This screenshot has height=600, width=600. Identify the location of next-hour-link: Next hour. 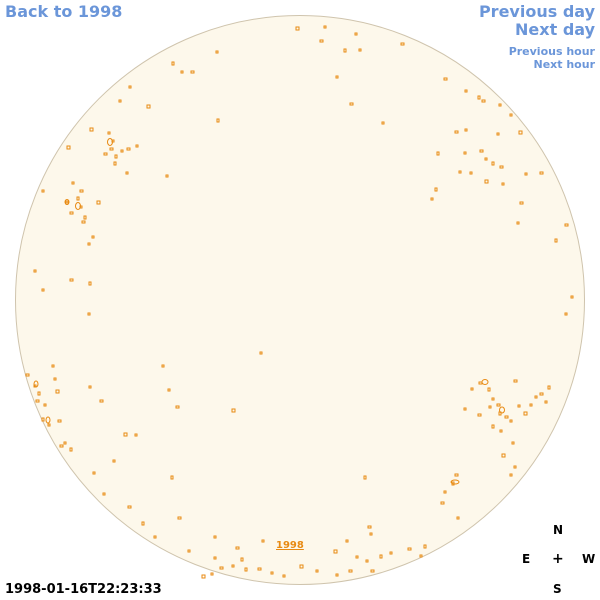
(564, 64).